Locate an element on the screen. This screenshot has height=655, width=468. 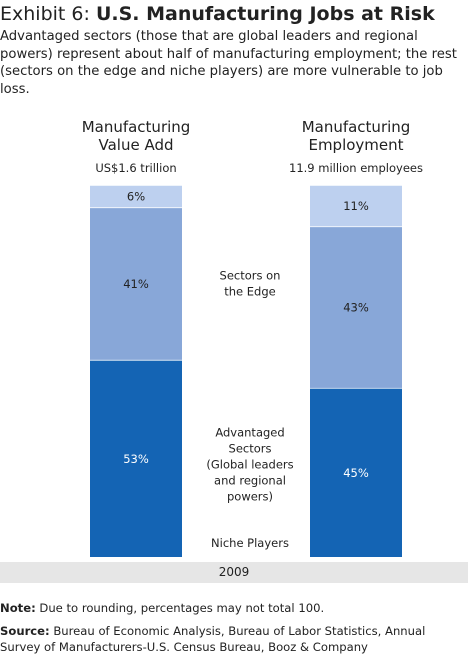
data-label: 11% is located at coordinates (356, 206).